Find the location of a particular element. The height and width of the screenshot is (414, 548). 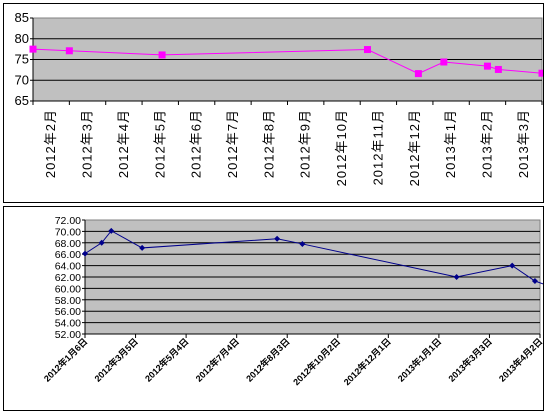

y-tick-label: 66.00 is located at coordinates (68, 255).